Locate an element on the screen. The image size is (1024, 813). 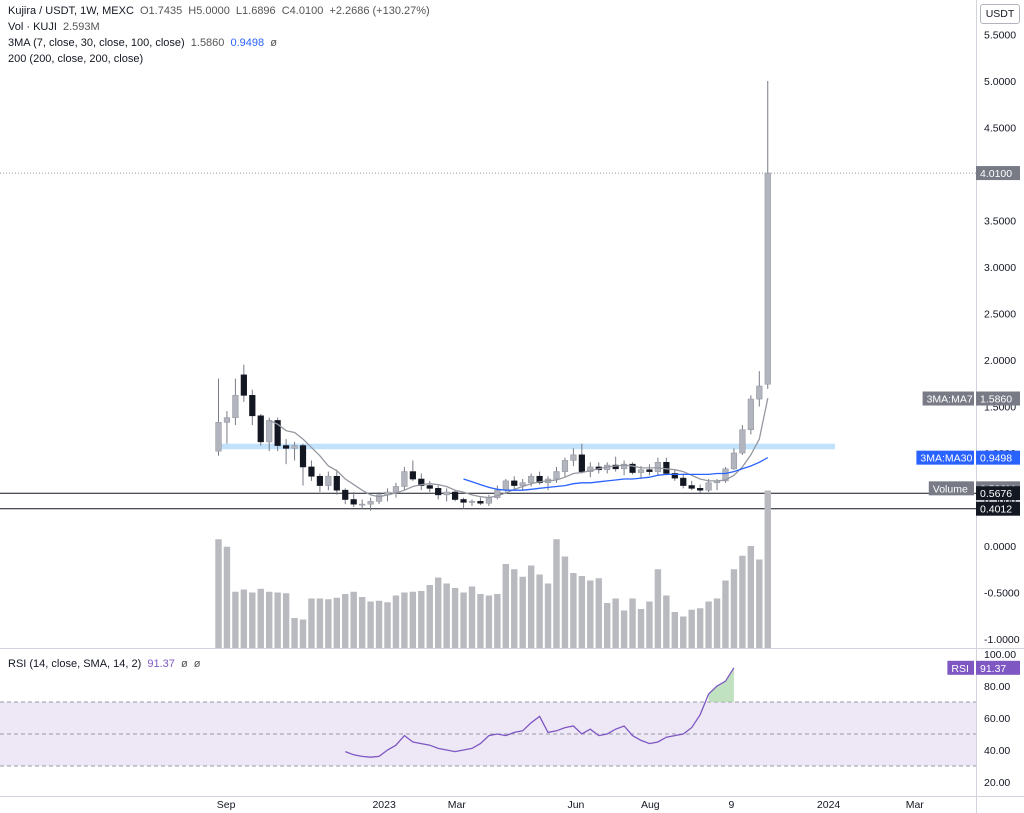
legend-ma200-label: 200 (200, close, 200, close) is located at coordinates (76, 59).